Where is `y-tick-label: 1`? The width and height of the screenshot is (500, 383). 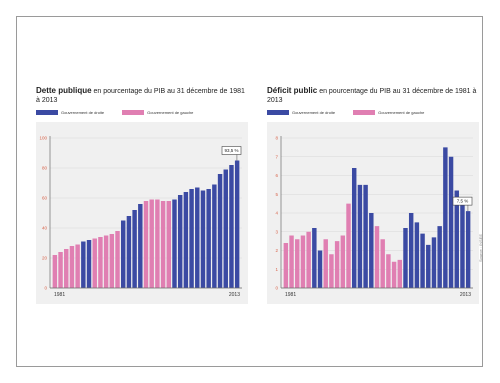
y-tick-label: 1 is located at coordinates (276, 269).